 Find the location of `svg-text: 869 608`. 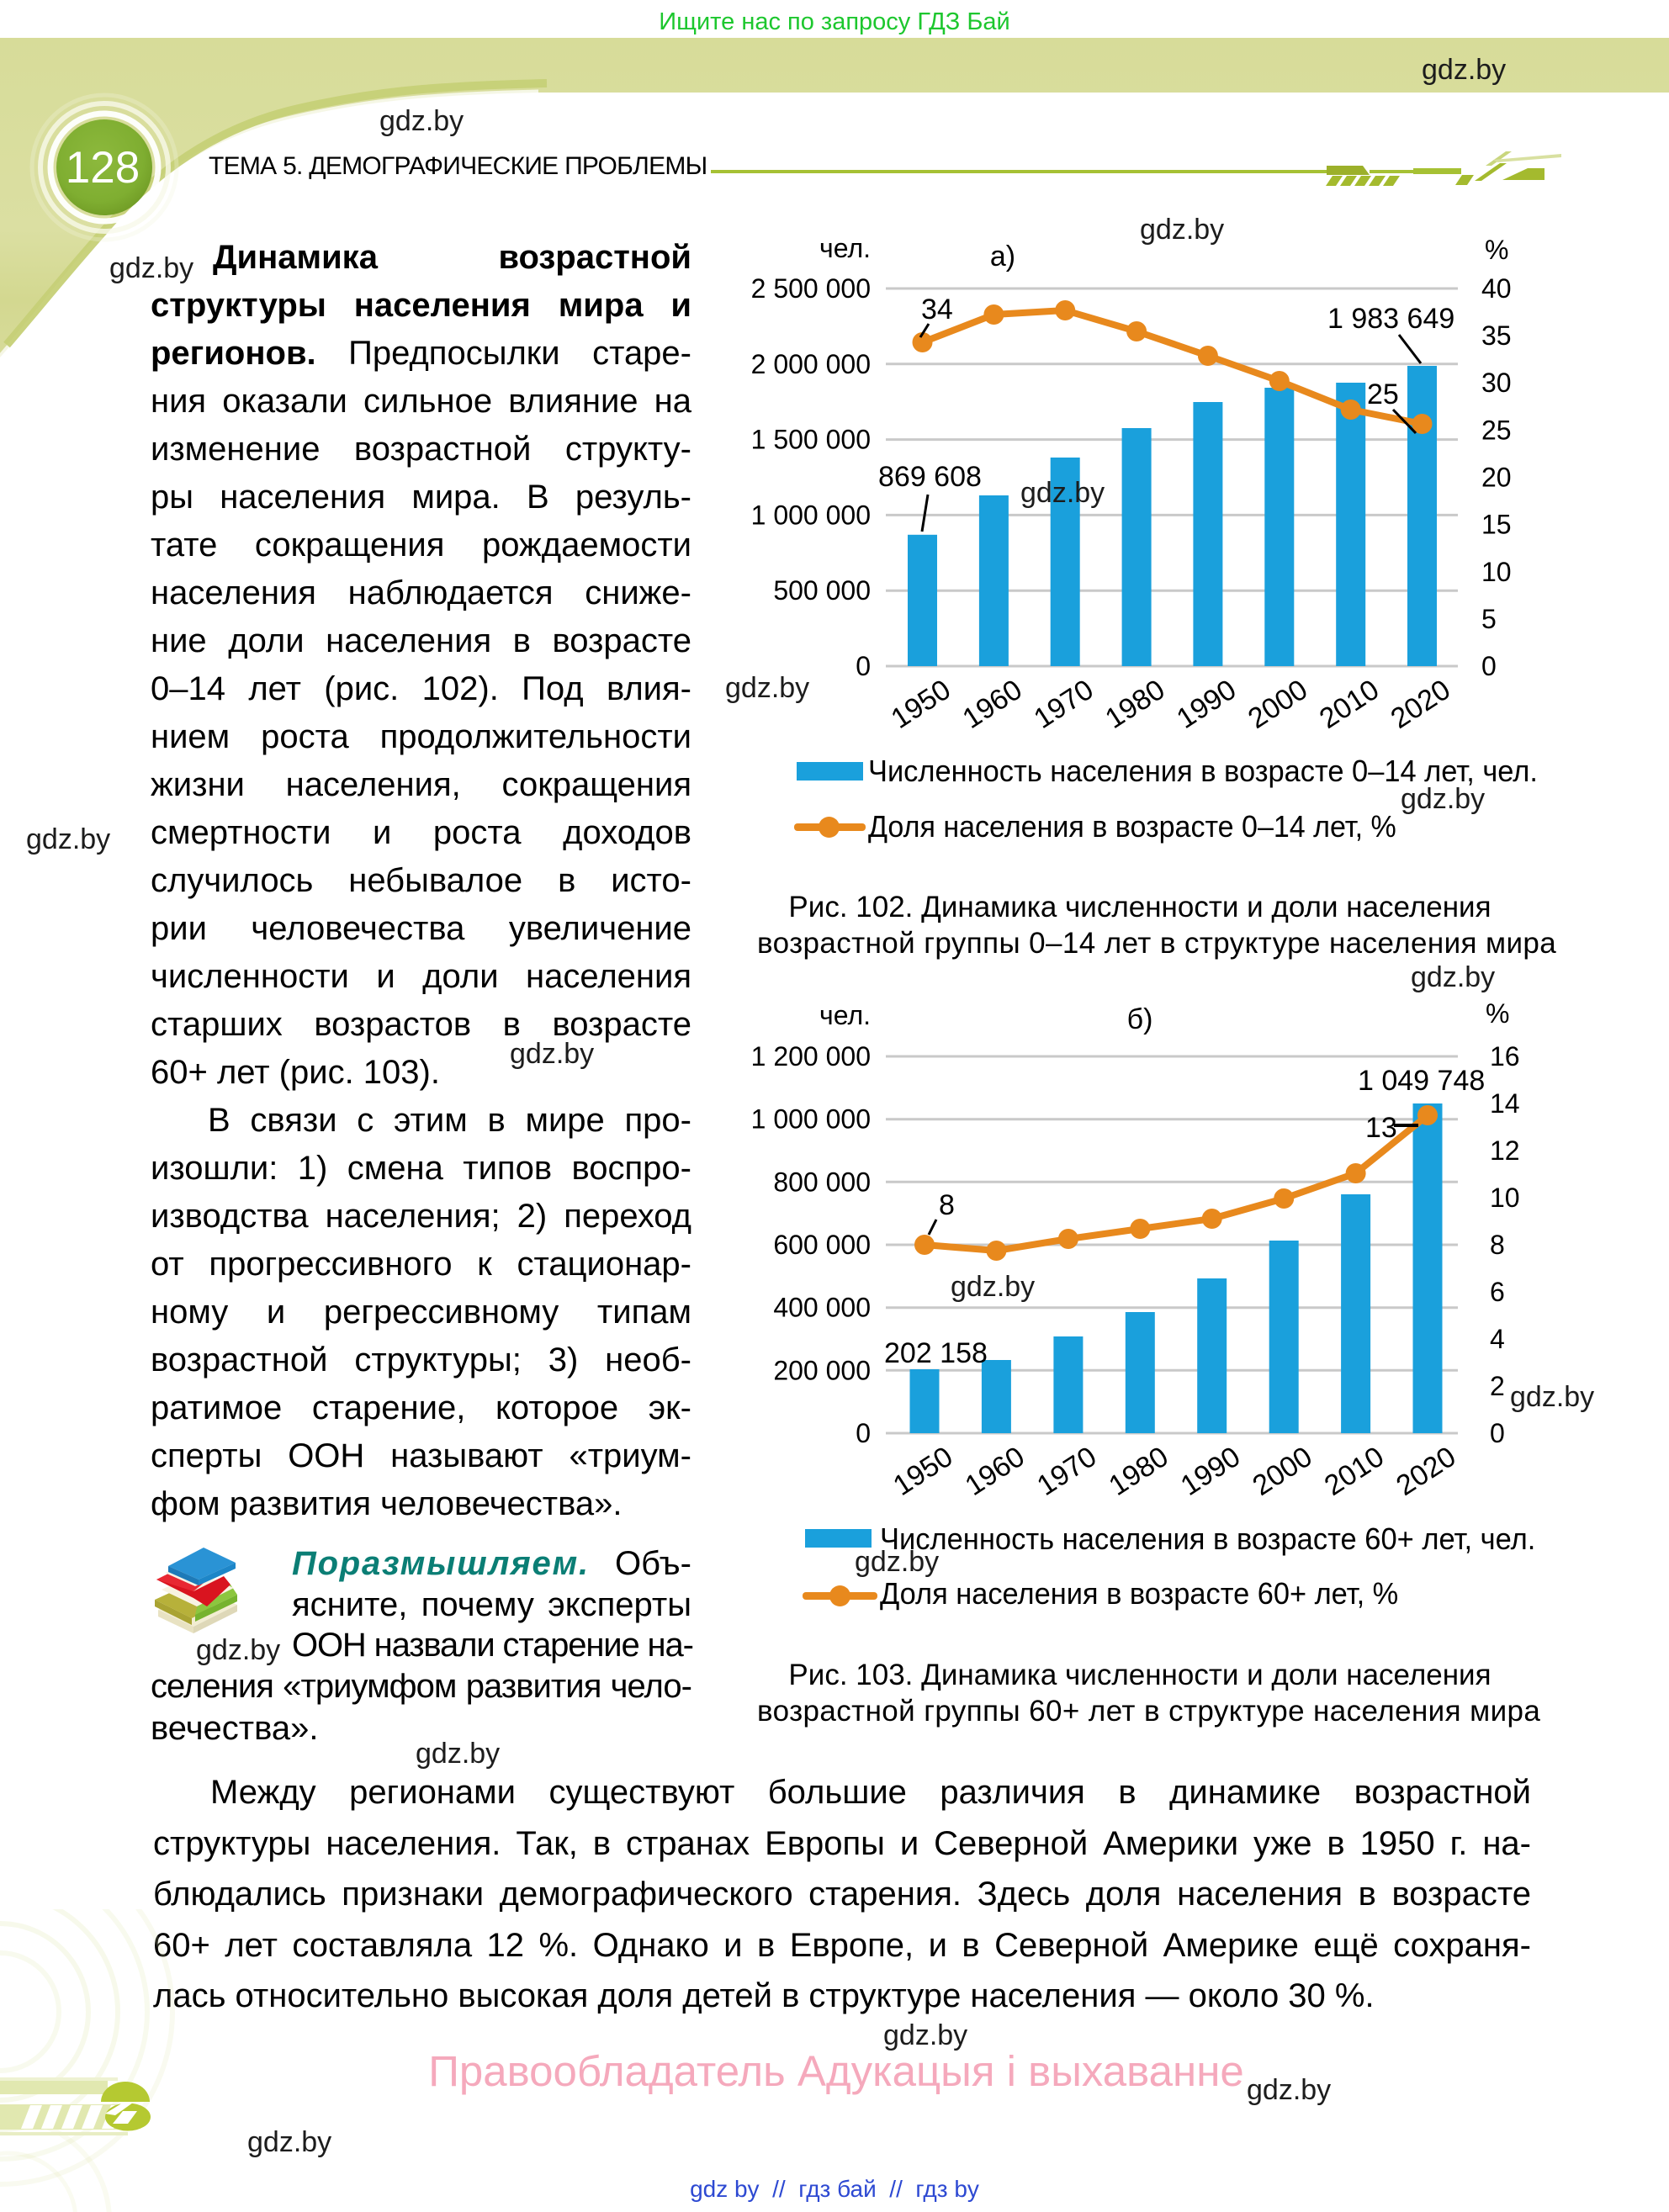

svg-text: 869 608 is located at coordinates (930, 477).